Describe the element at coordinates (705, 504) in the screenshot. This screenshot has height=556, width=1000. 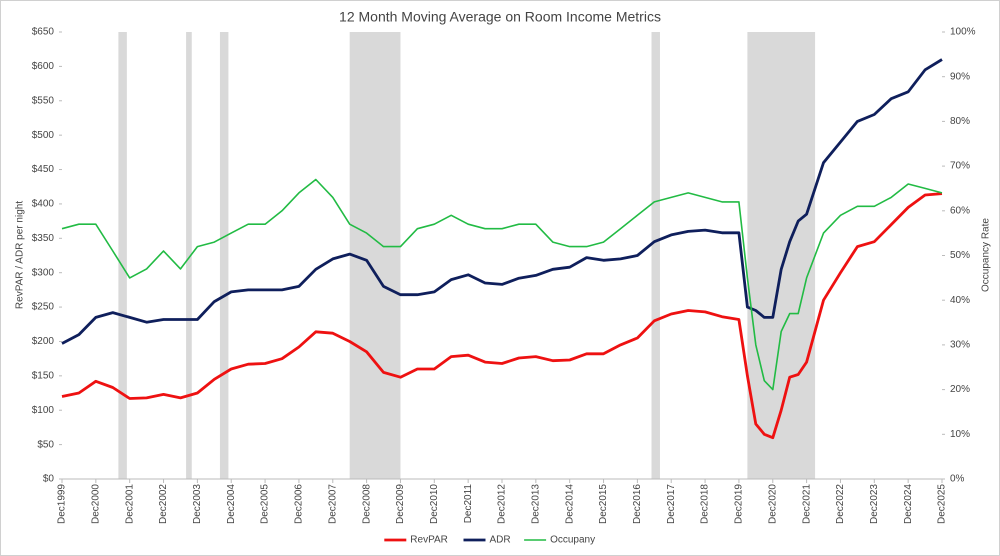
I see `x-tick-label: Dec2018` at that location.